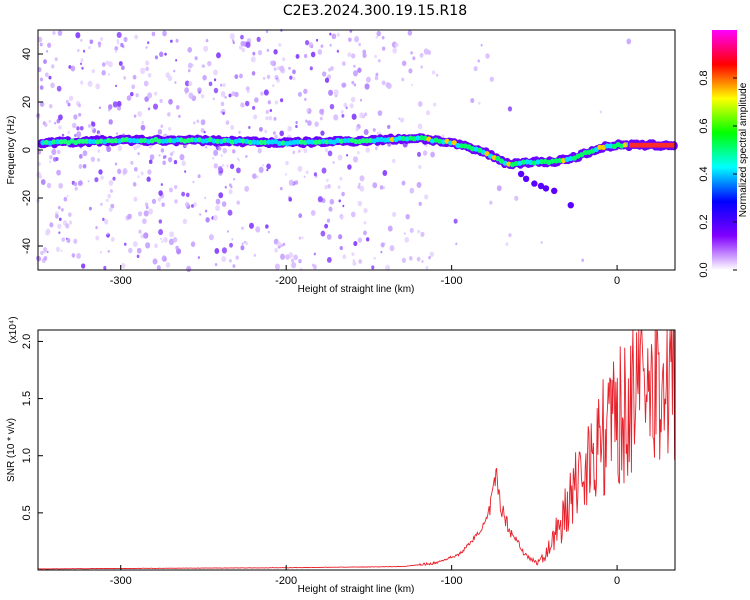 This screenshot has width=750, height=600. Describe the element at coordinates (521, 174) in the screenshot. I see `ridge-outlier` at that location.